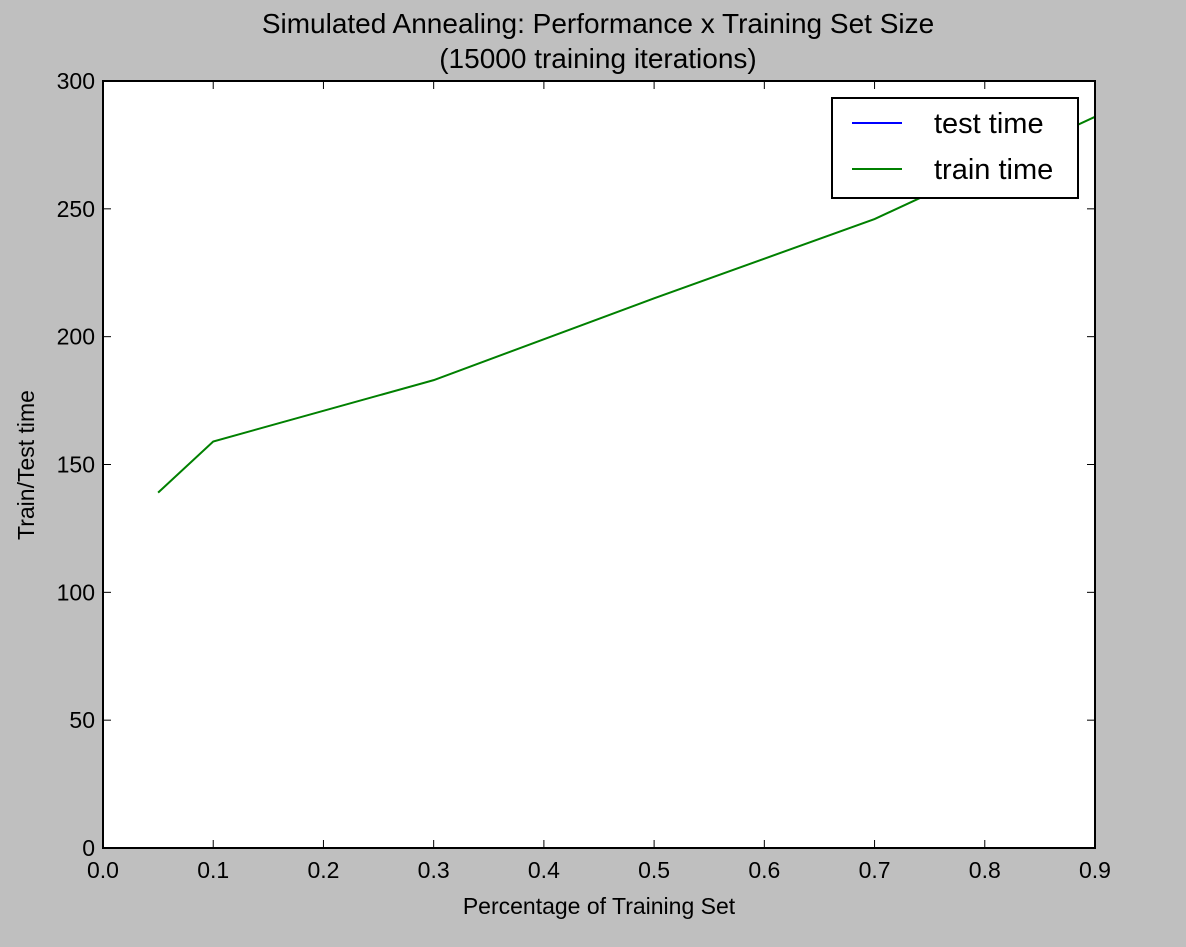 Image resolution: width=1186 pixels, height=947 pixels. What do you see at coordinates (599, 906) in the screenshot?
I see `x-axis-label: Percentage of Training Set` at bounding box center [599, 906].